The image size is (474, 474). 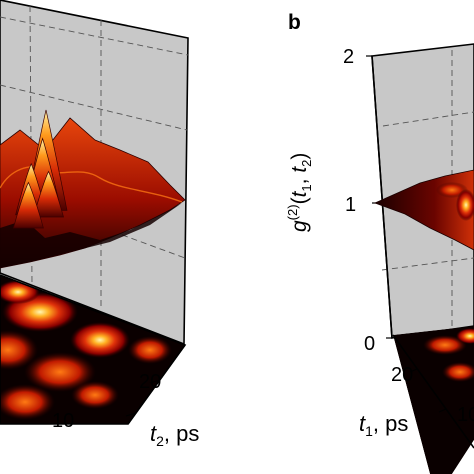 What do you see at coordinates (402, 375) in the screenshot?
I see `panel-b-x-tick-20: 20` at bounding box center [402, 375].